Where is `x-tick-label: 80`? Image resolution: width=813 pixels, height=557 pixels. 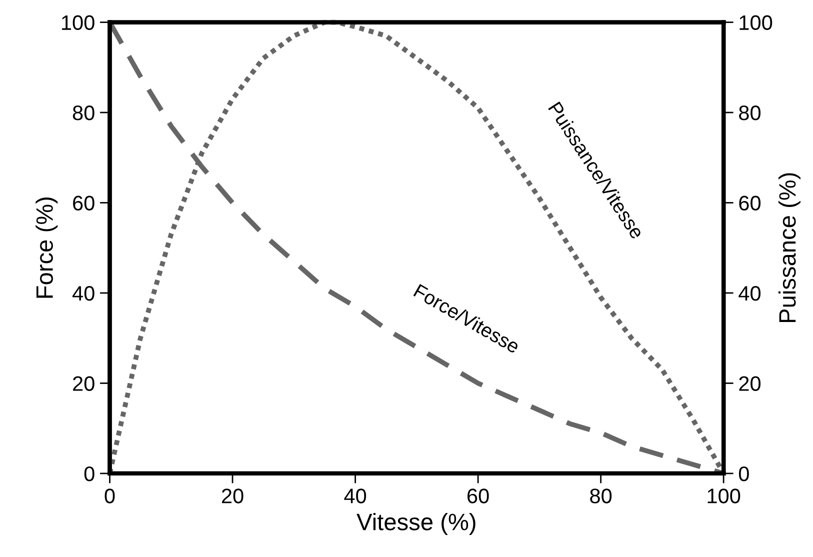 x-tick-label: 80 is located at coordinates (601, 496).